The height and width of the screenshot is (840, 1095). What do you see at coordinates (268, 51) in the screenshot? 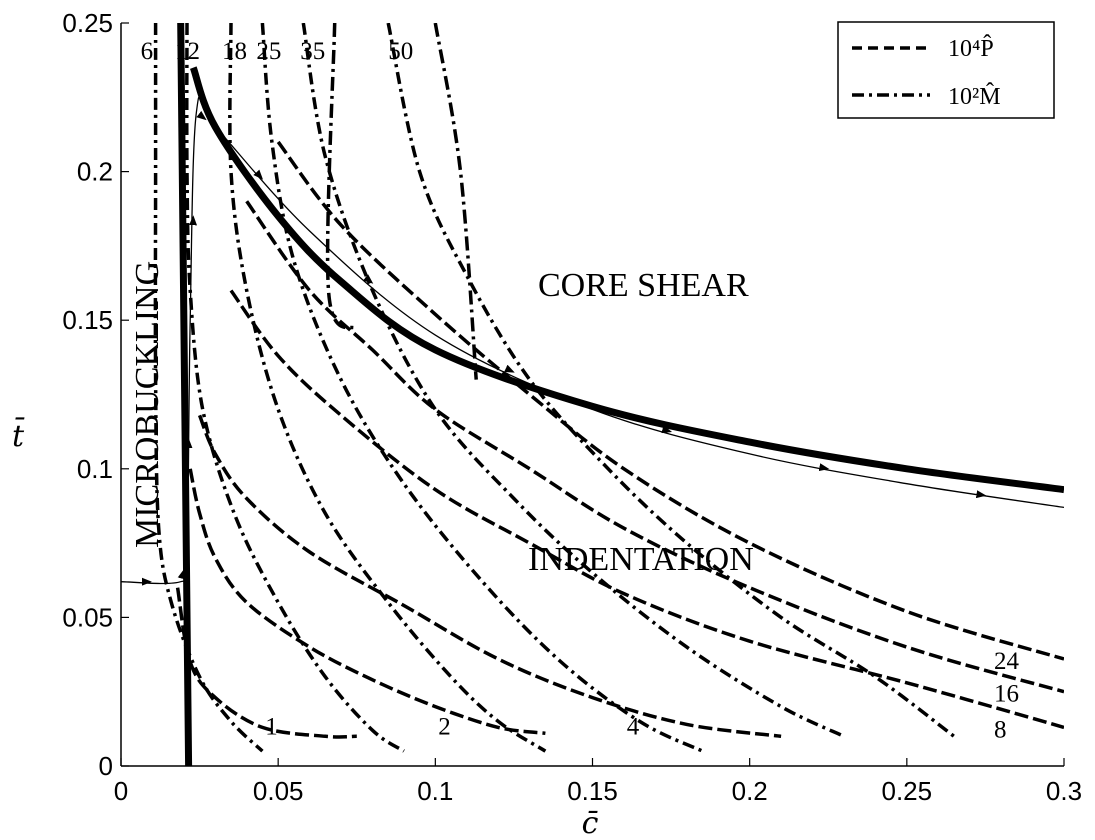
I see `moment-curve-label: 25` at bounding box center [268, 51].